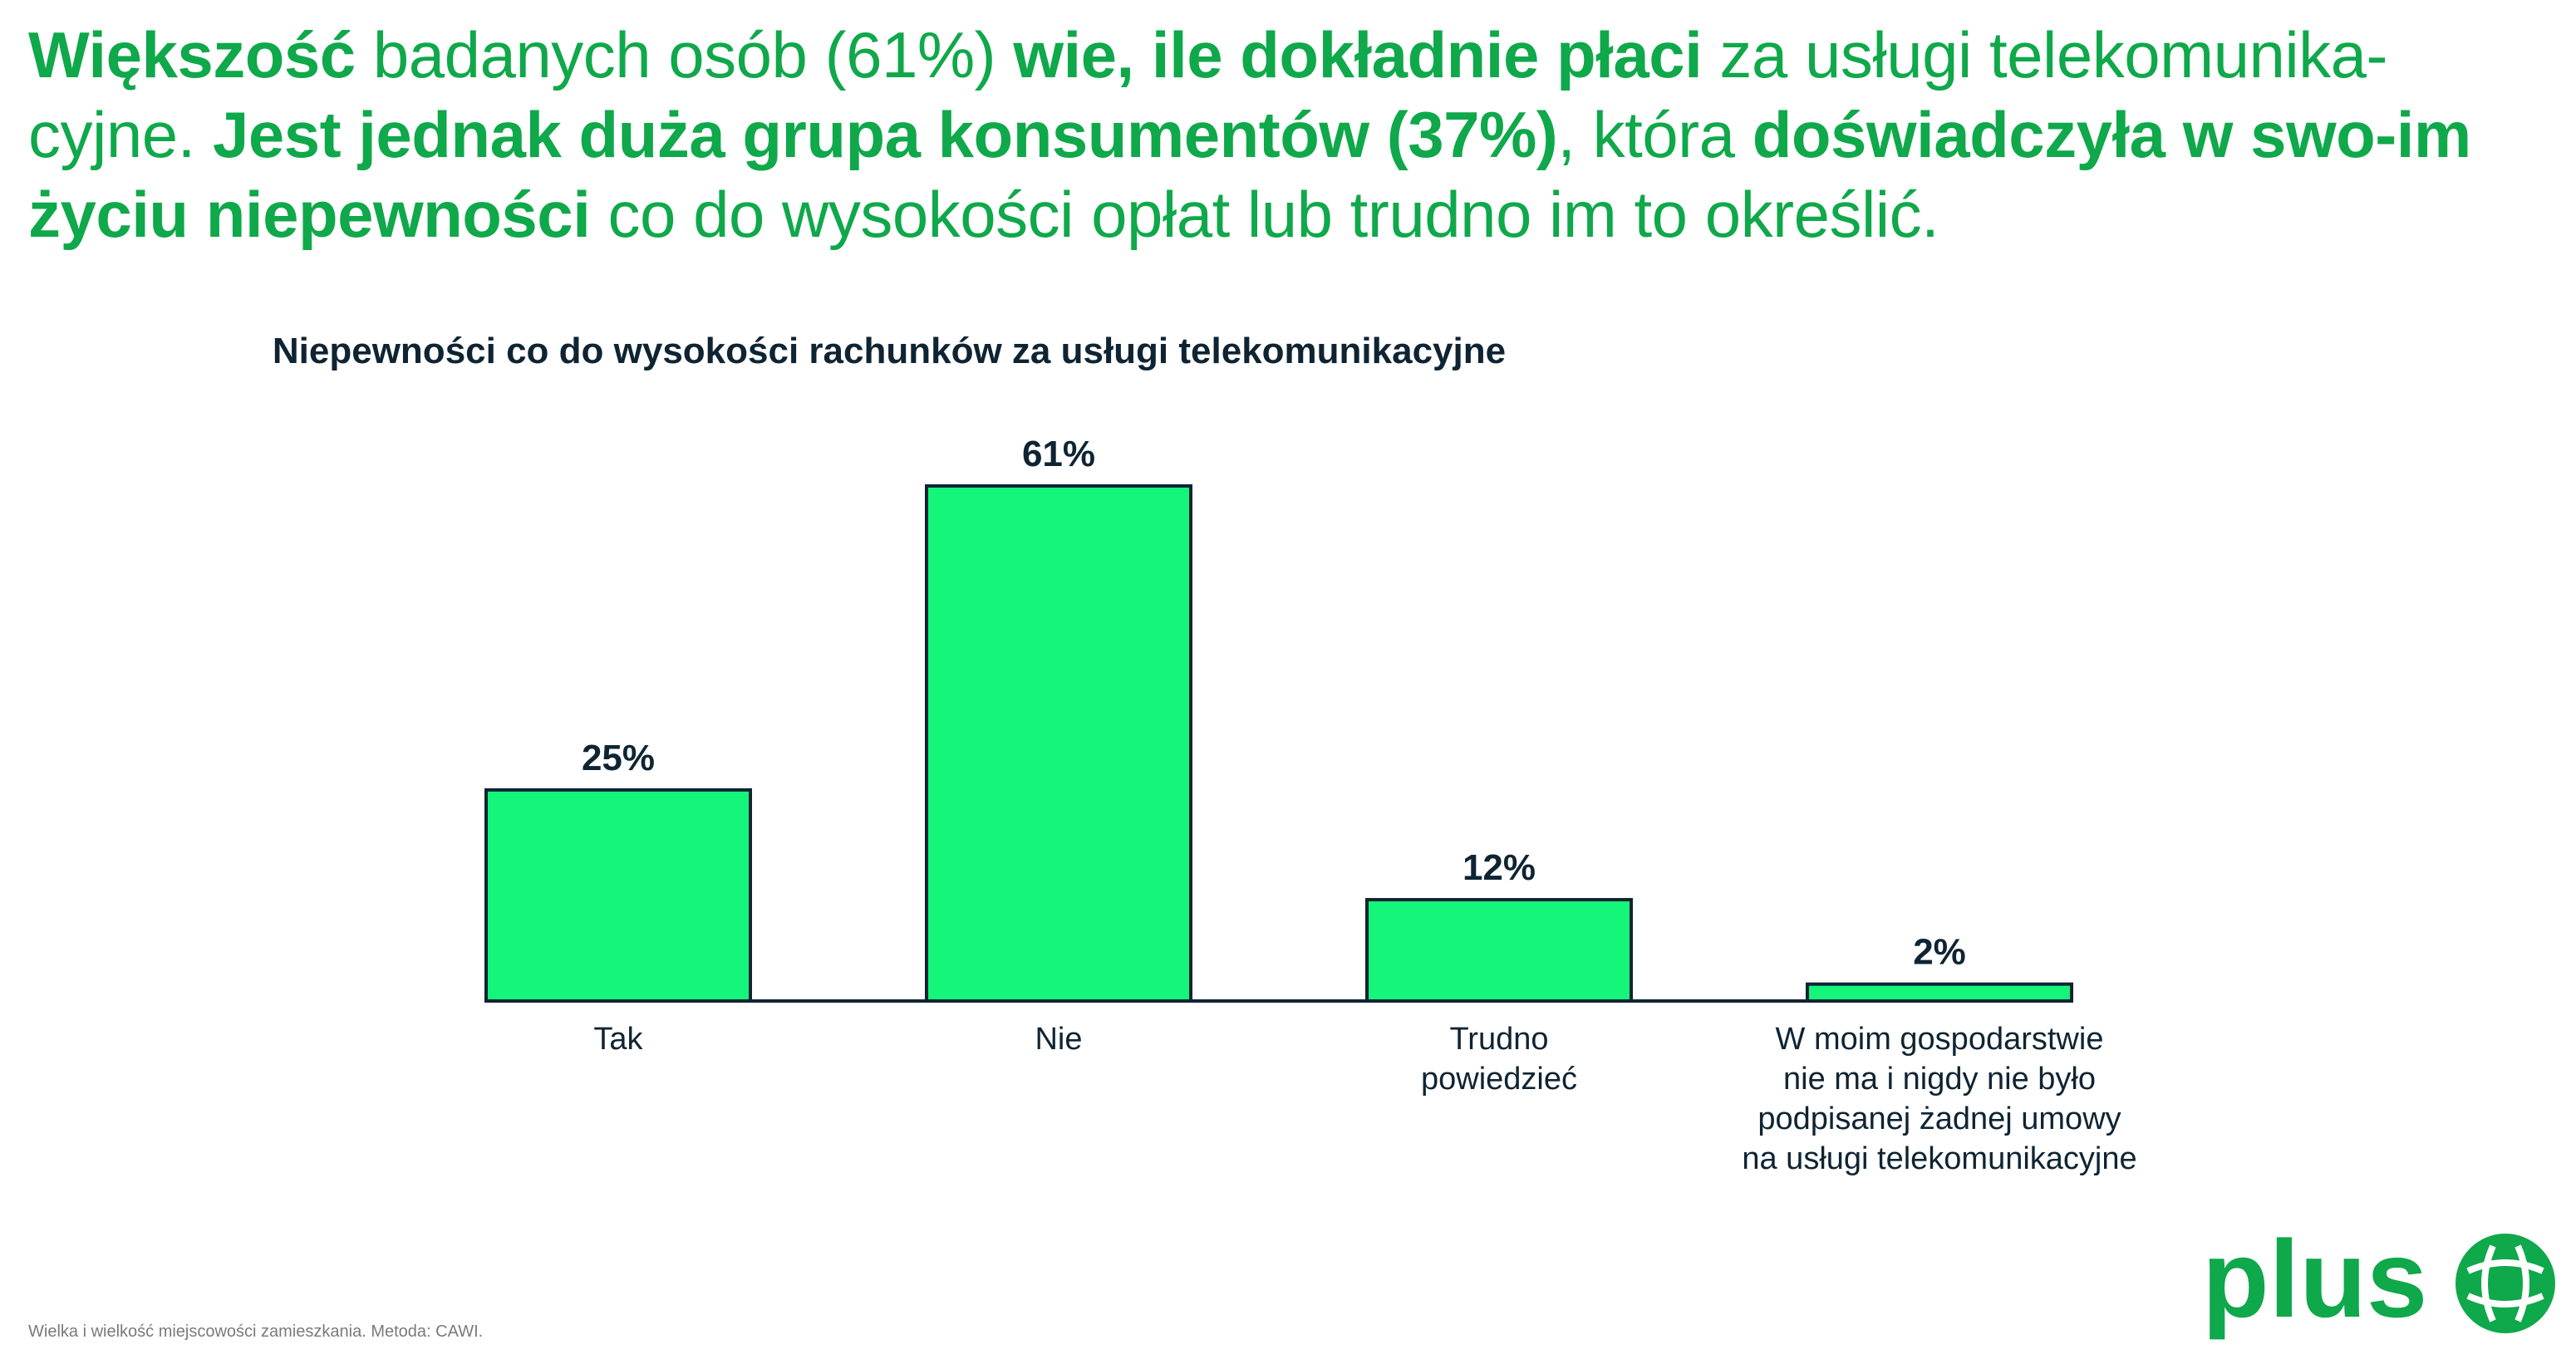 This screenshot has width=2576, height=1369. I want to click on headline-part: wie, ile dokładnie płaci, so click(1358, 54).